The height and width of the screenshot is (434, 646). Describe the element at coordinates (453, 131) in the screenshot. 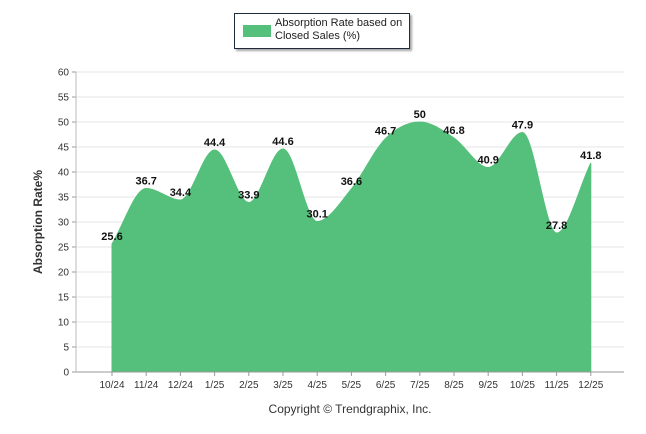

I see `data-label: 46.8` at that location.